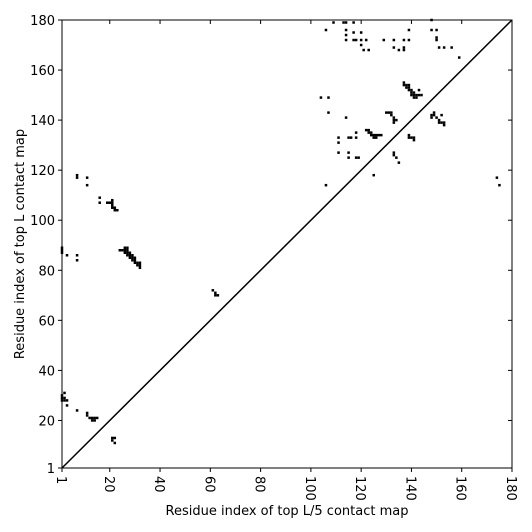 This screenshot has height=532, width=532. I want to click on y-tick-label: 160, so click(42, 71).